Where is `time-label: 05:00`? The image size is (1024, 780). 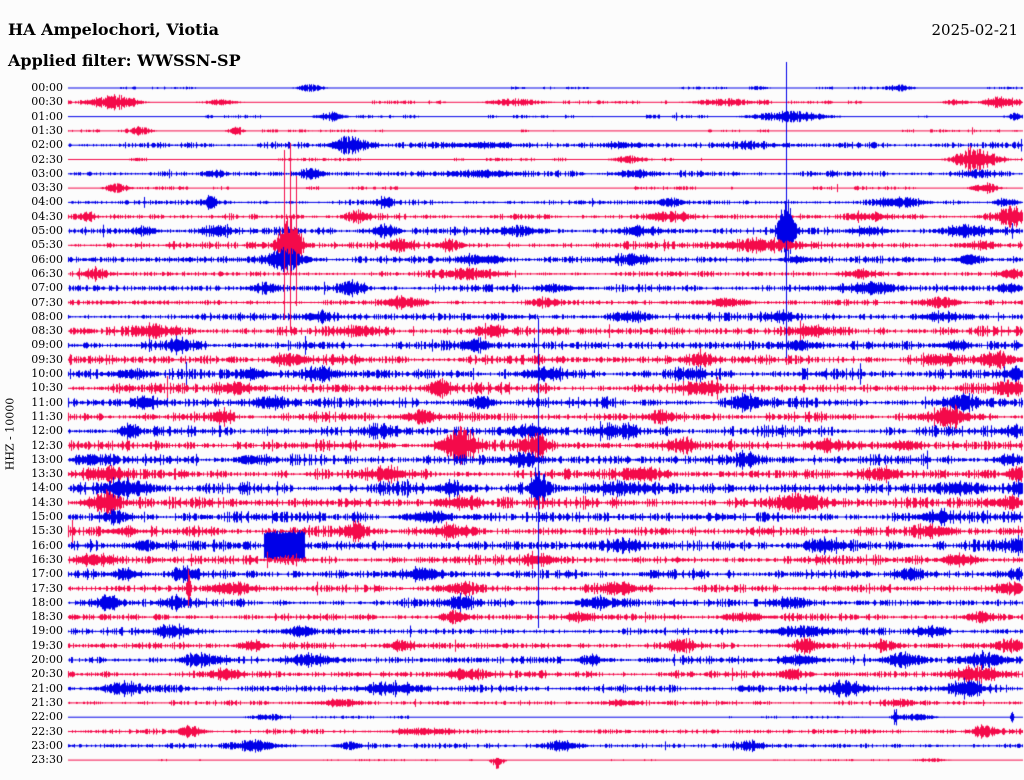 time-label: 05:00 is located at coordinates (47, 230).